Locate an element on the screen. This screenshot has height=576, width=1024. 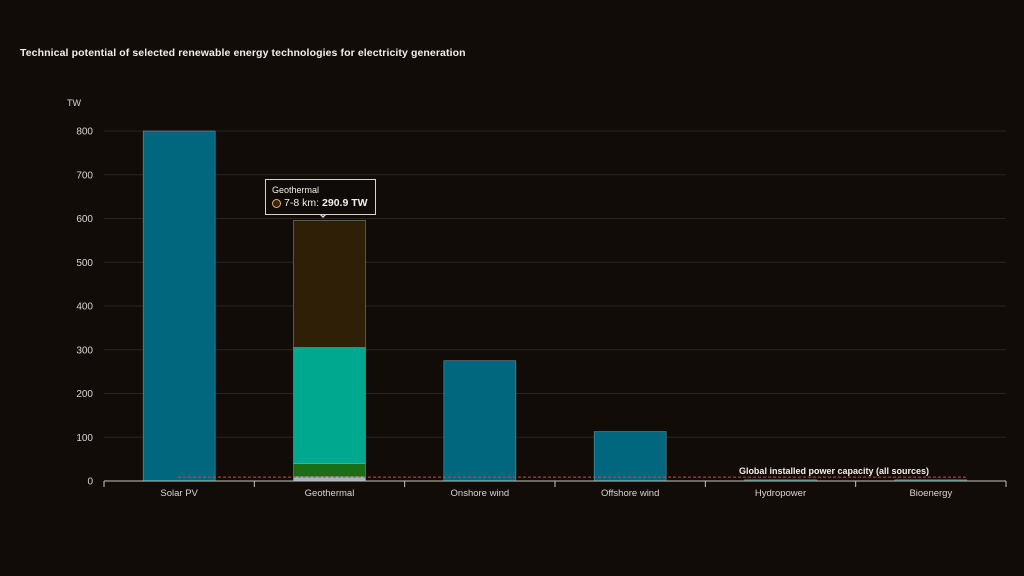
x-tick-label: Hydropower is located at coordinates (780, 493).